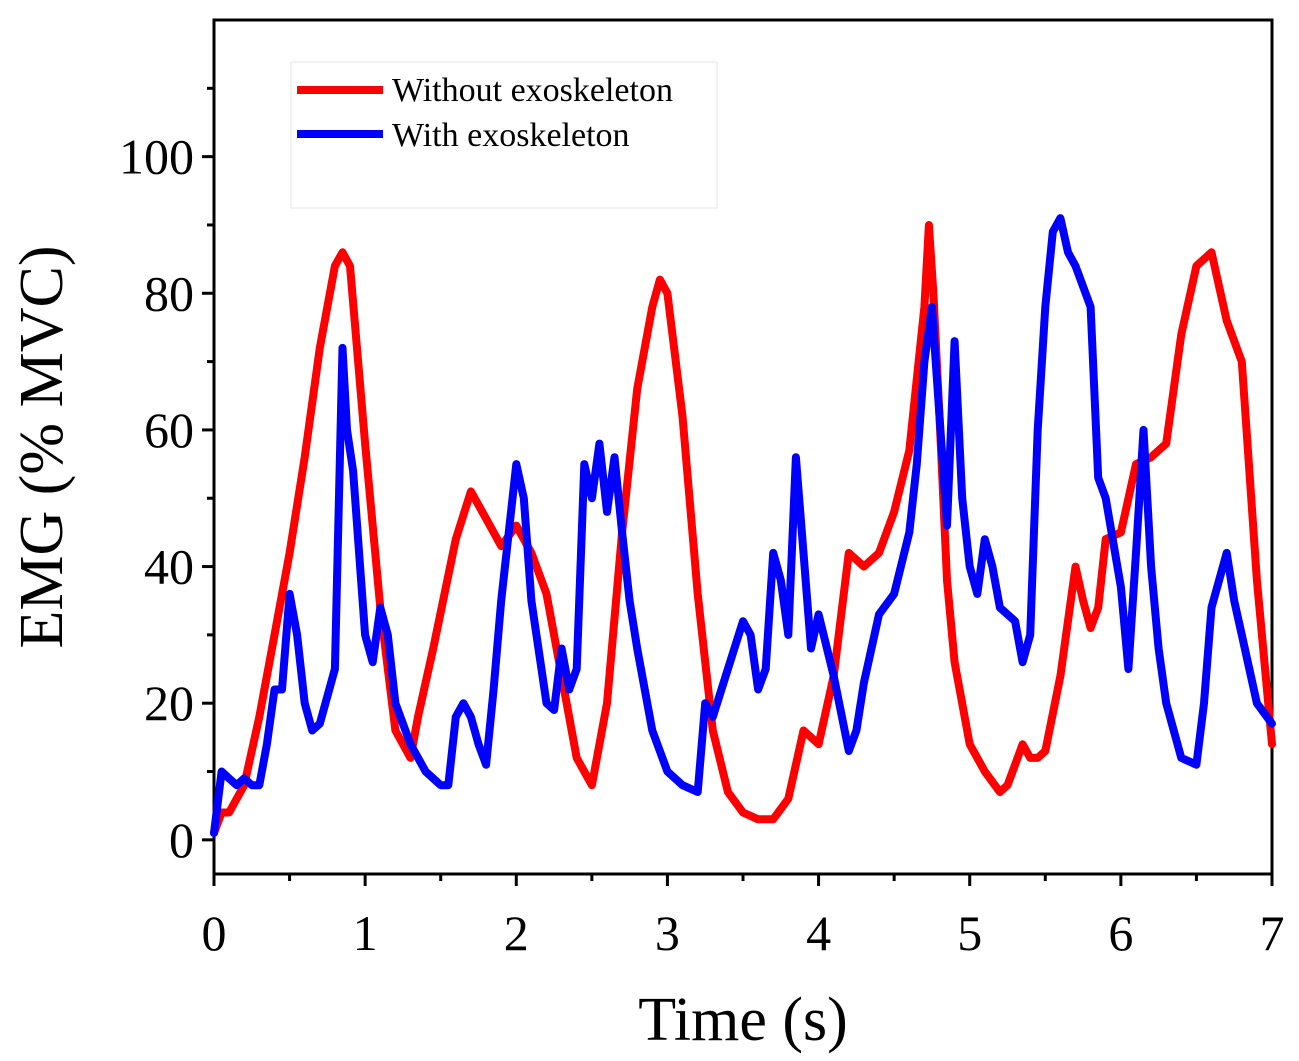 The height and width of the screenshot is (1061, 1299). What do you see at coordinates (818, 933) in the screenshot?
I see `x-tick-label: 4` at bounding box center [818, 933].